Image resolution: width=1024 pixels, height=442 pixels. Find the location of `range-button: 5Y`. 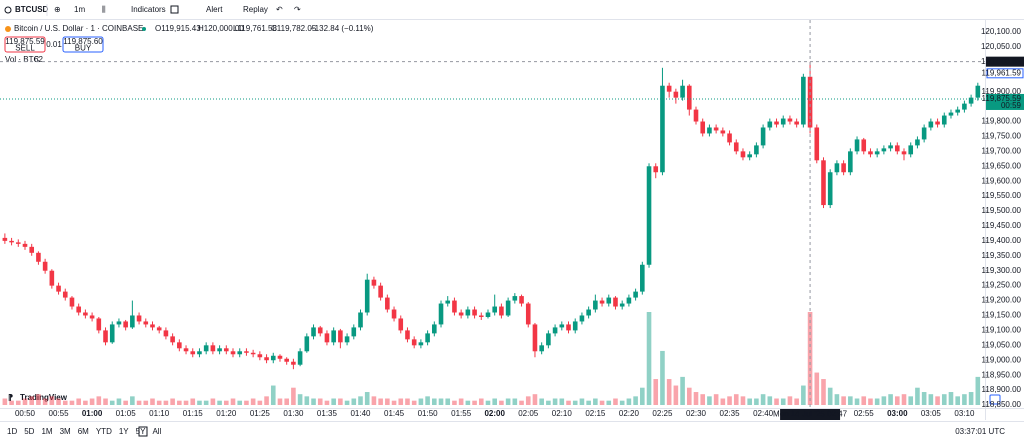

range-button: 5Y is located at coordinates (141, 431).